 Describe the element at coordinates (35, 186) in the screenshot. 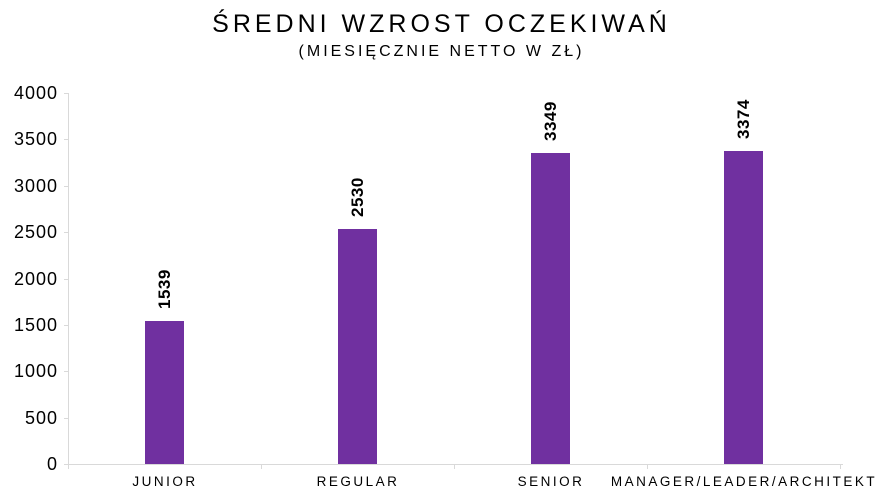

I see `y-tick-label: 3000` at that location.